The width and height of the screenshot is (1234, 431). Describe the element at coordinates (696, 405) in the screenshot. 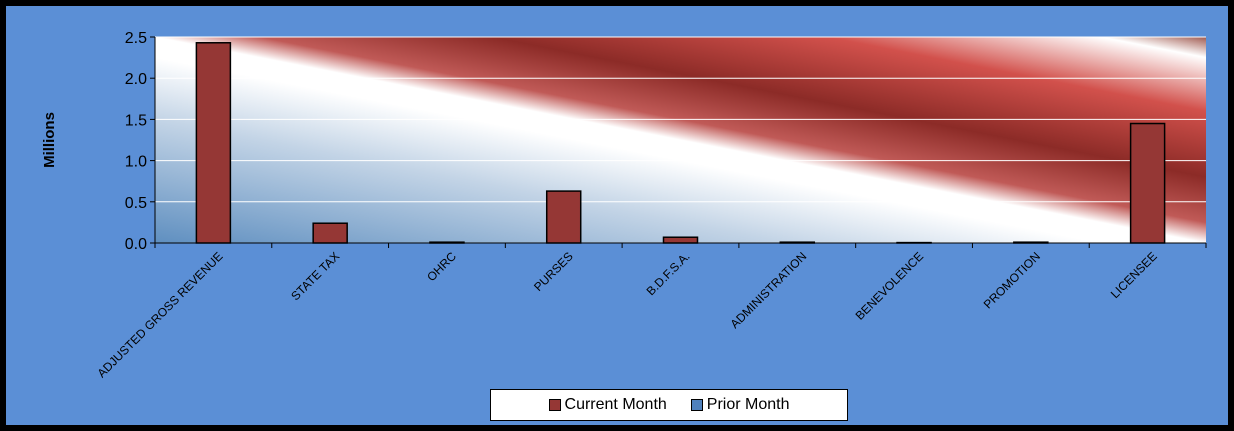

I see `legend-swatch-prior` at that location.